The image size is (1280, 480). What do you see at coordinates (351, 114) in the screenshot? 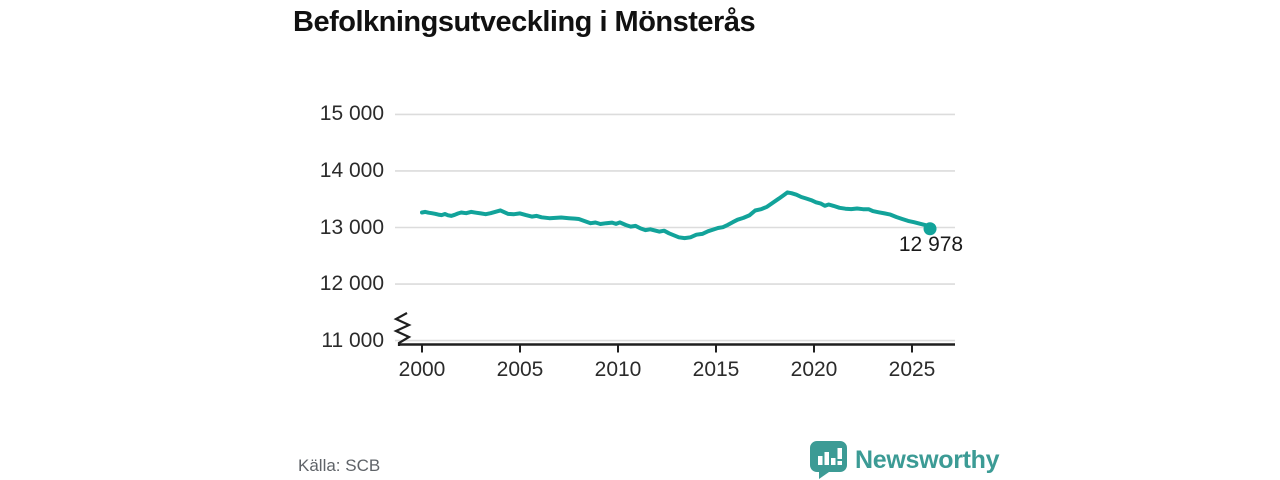
I see `y-axis-tick-label: 15 000` at bounding box center [351, 114].